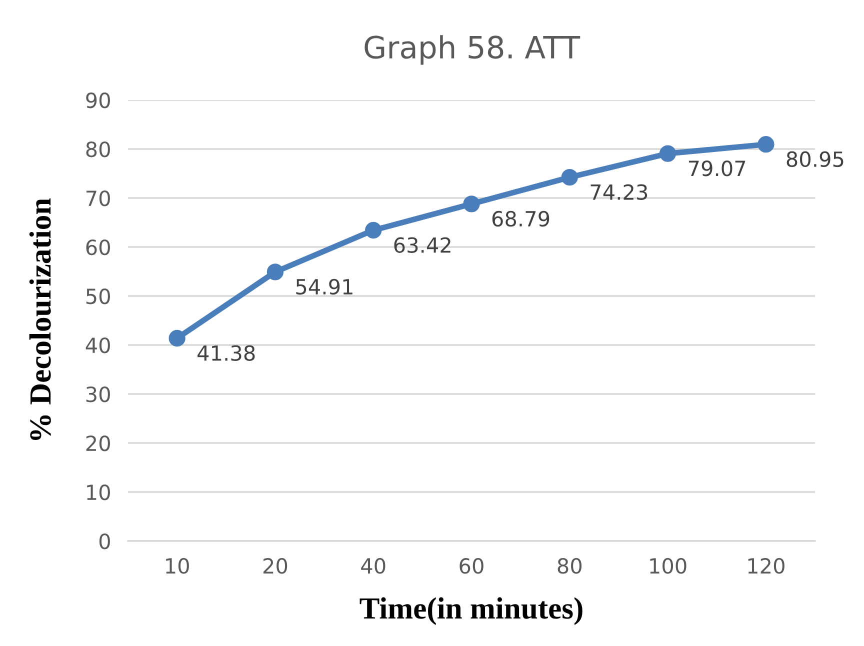  Describe the element at coordinates (98, 394) in the screenshot. I see `y-tick-label: 30` at that location.